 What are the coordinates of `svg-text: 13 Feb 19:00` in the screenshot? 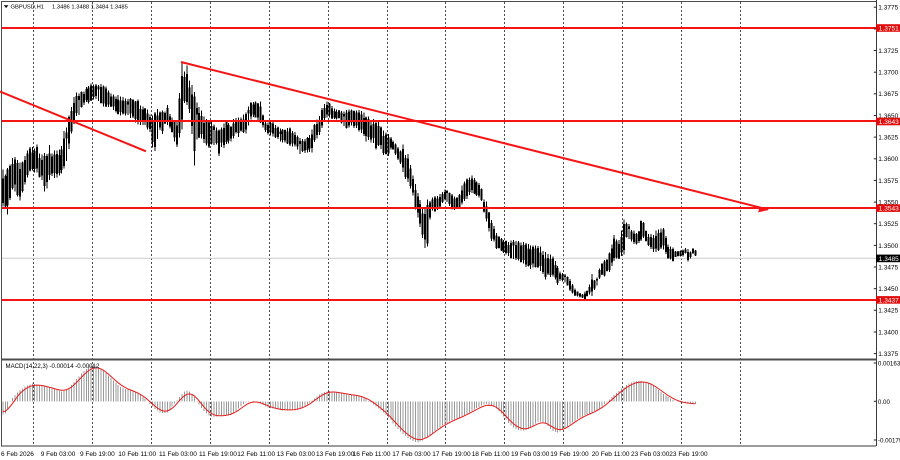 It's located at (335, 454).